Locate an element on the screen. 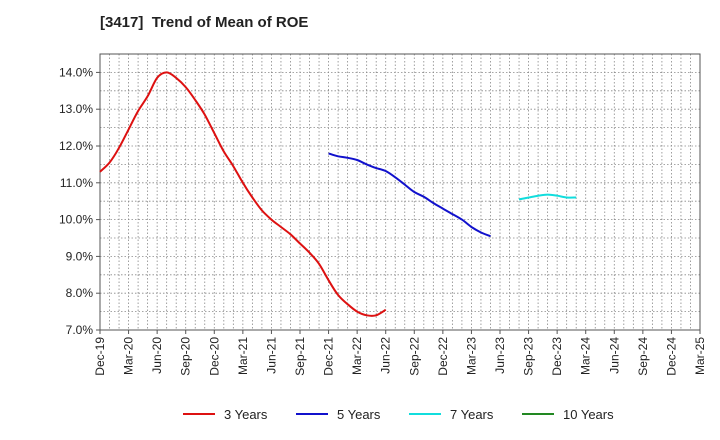  legend-label: 3 Years is located at coordinates (246, 414).